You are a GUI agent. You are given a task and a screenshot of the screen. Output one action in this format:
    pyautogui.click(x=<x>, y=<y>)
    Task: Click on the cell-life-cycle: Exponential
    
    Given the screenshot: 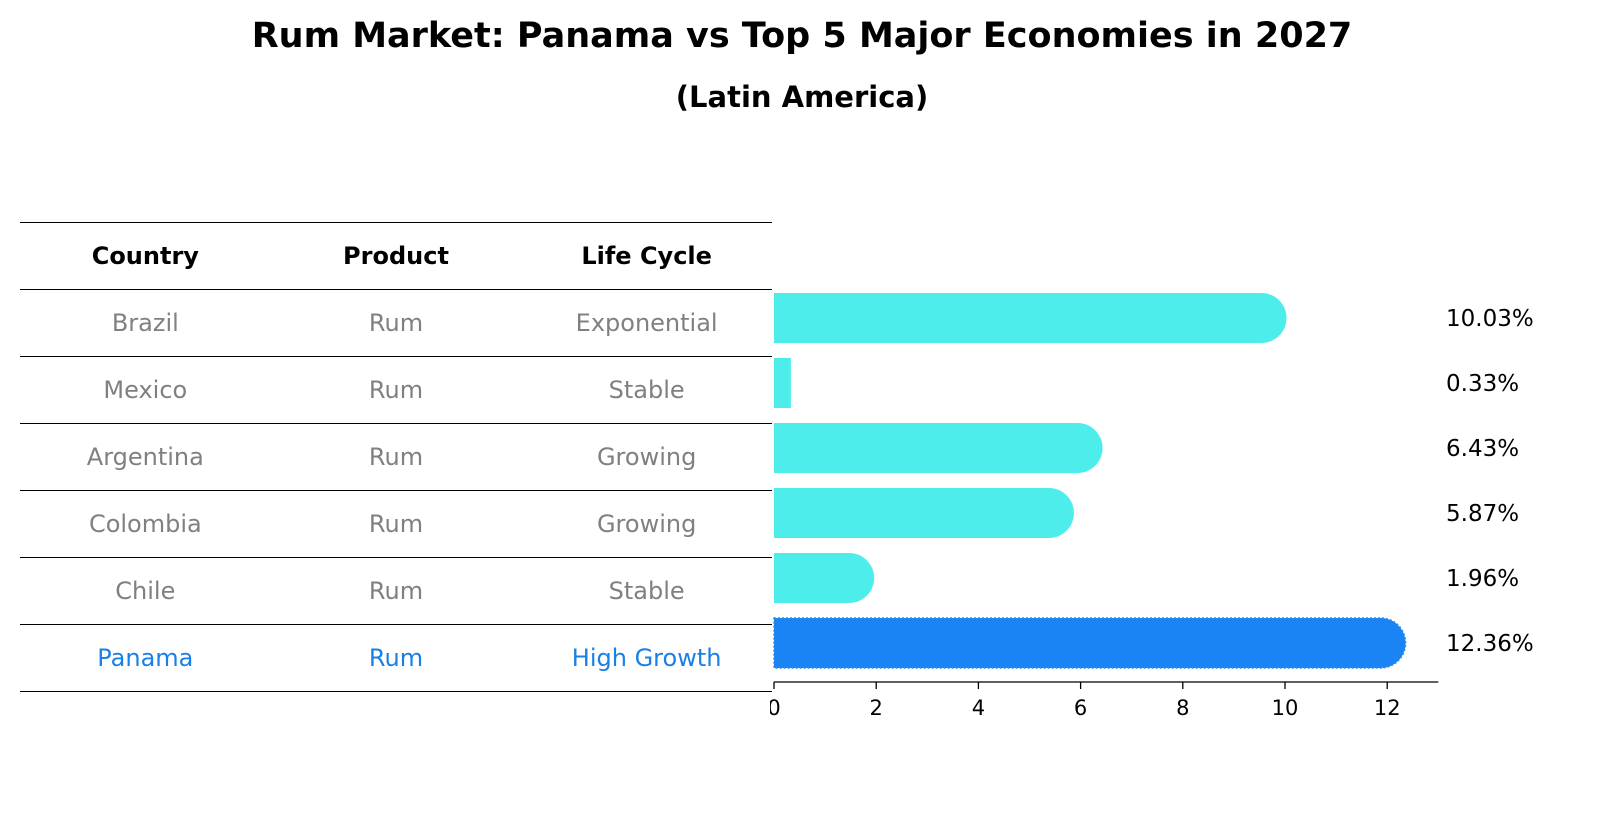 What is the action you would take?
    pyautogui.click(x=646, y=323)
    